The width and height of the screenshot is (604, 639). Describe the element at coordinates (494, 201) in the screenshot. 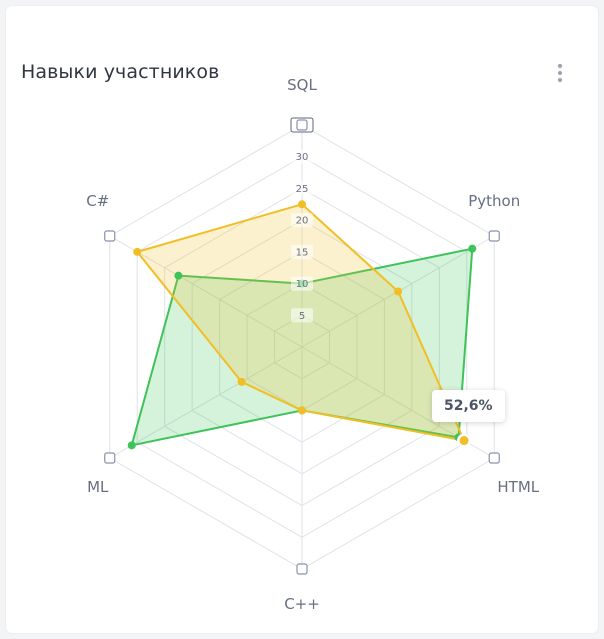

I see `axis-label: Python` at that location.